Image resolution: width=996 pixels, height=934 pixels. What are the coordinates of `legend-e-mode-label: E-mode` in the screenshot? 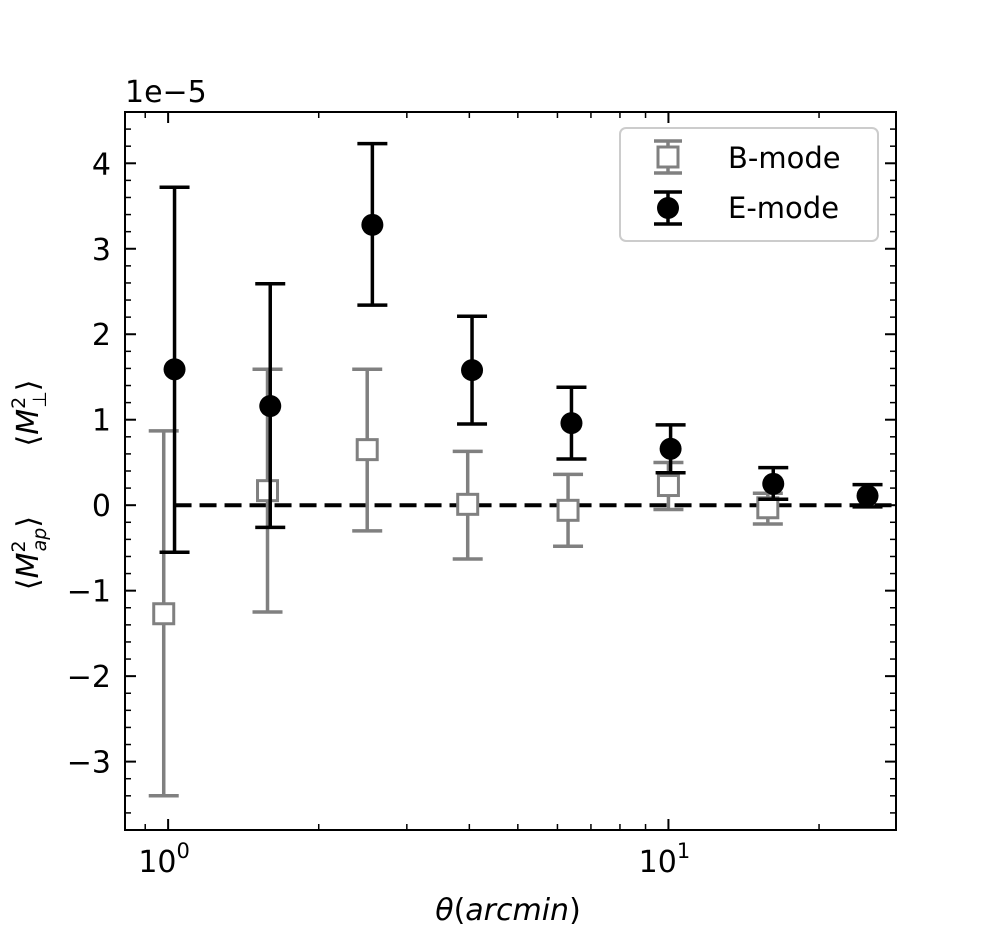 It's located at (783, 208).